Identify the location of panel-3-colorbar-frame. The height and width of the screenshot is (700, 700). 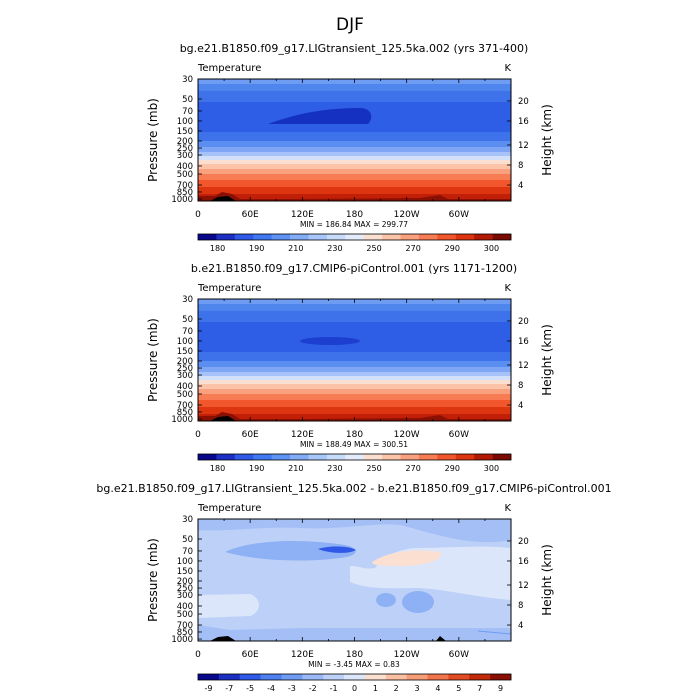
(354, 677).